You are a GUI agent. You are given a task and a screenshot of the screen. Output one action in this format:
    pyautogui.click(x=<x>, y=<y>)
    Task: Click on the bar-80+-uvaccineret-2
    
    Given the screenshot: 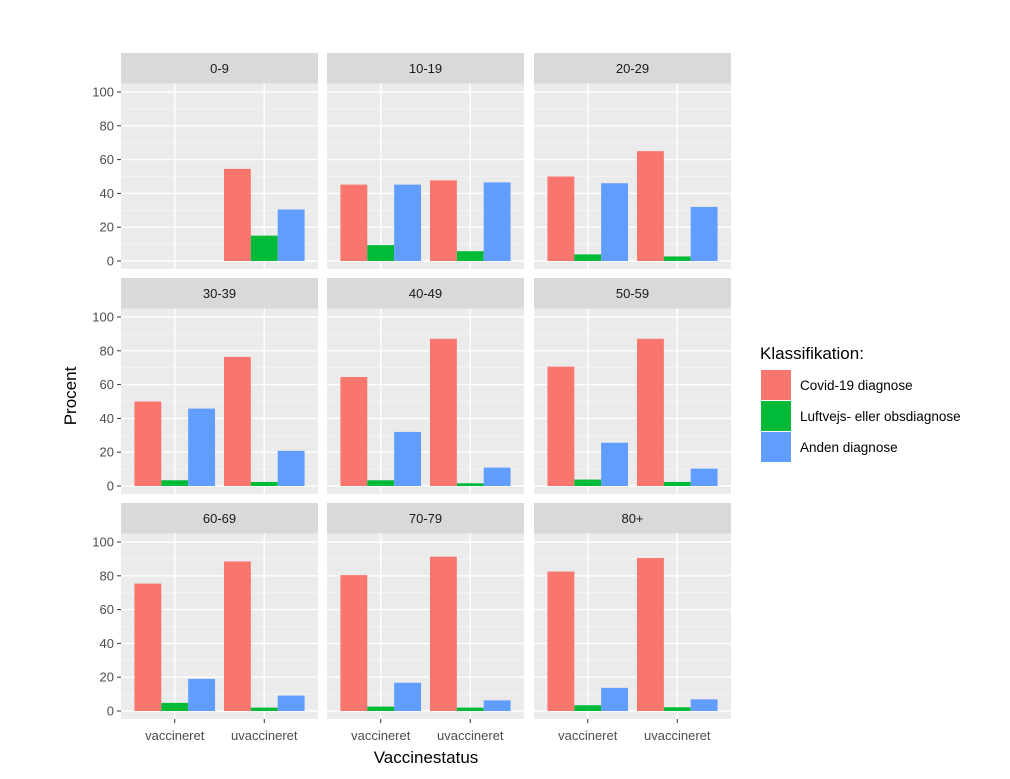 What is the action you would take?
    pyautogui.click(x=704, y=705)
    